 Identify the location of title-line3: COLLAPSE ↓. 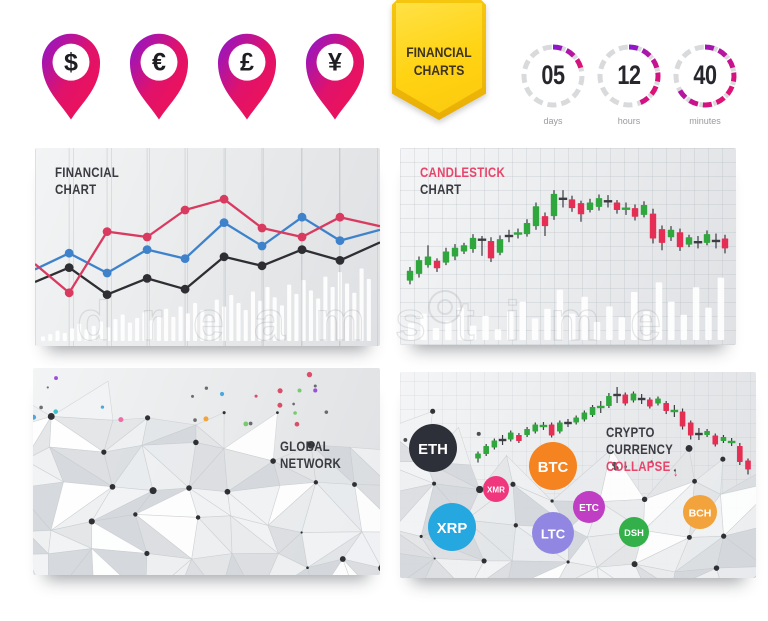
(642, 468).